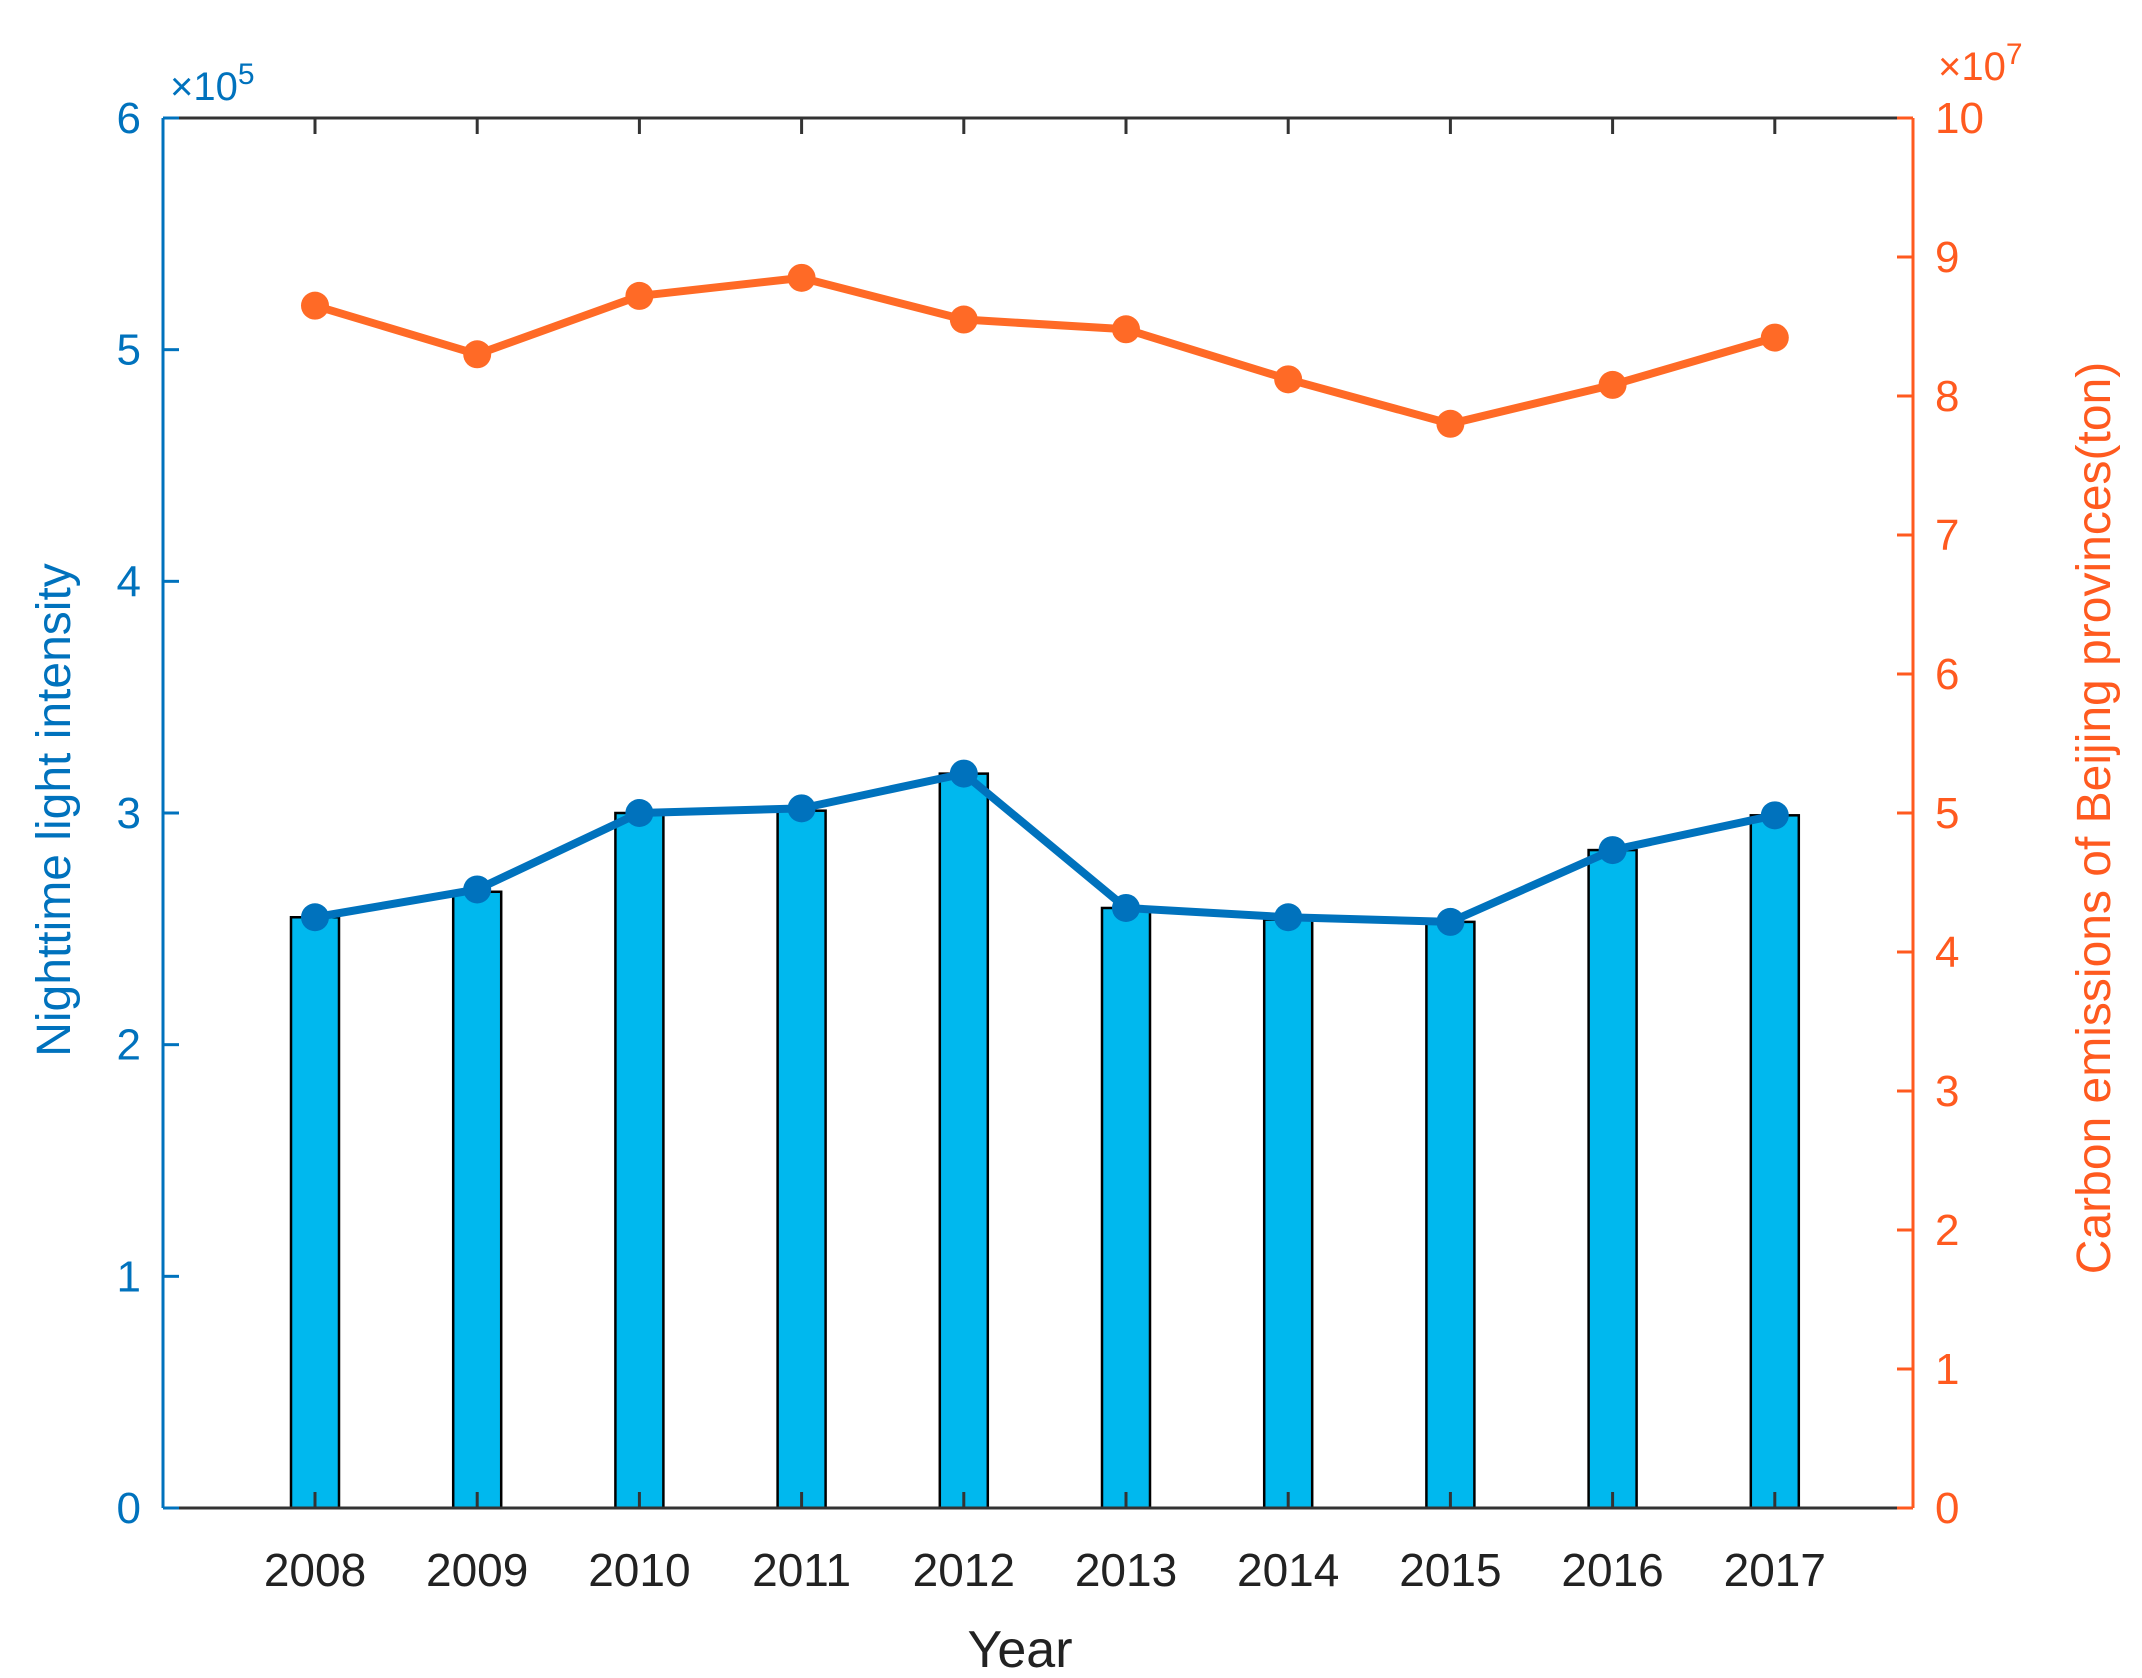  I want to click on carbon-emissions-point-2016, so click(1612, 384).